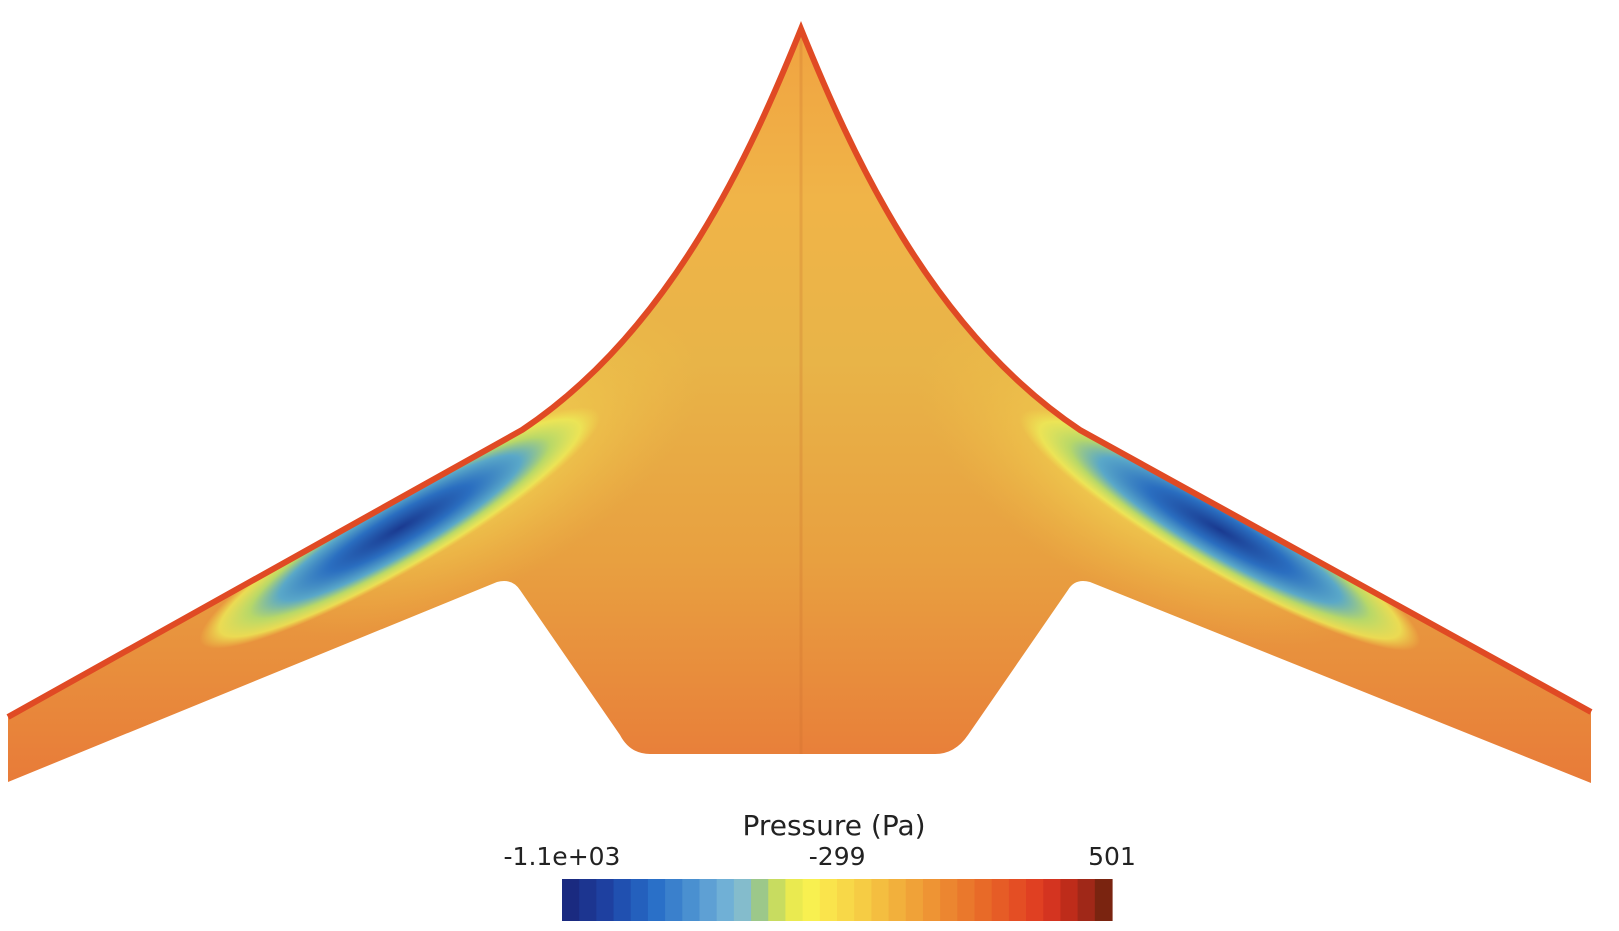 The image size is (1619, 931). What do you see at coordinates (837, 856) in the screenshot?
I see `colorbar-tick-label: -299` at bounding box center [837, 856].